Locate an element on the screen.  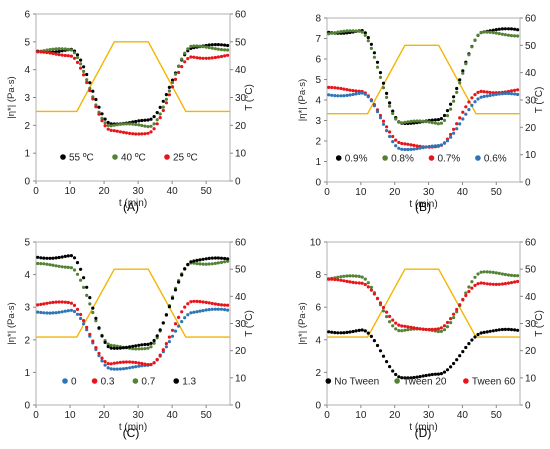
x-tick-label: 20 is located at coordinates (395, 415).